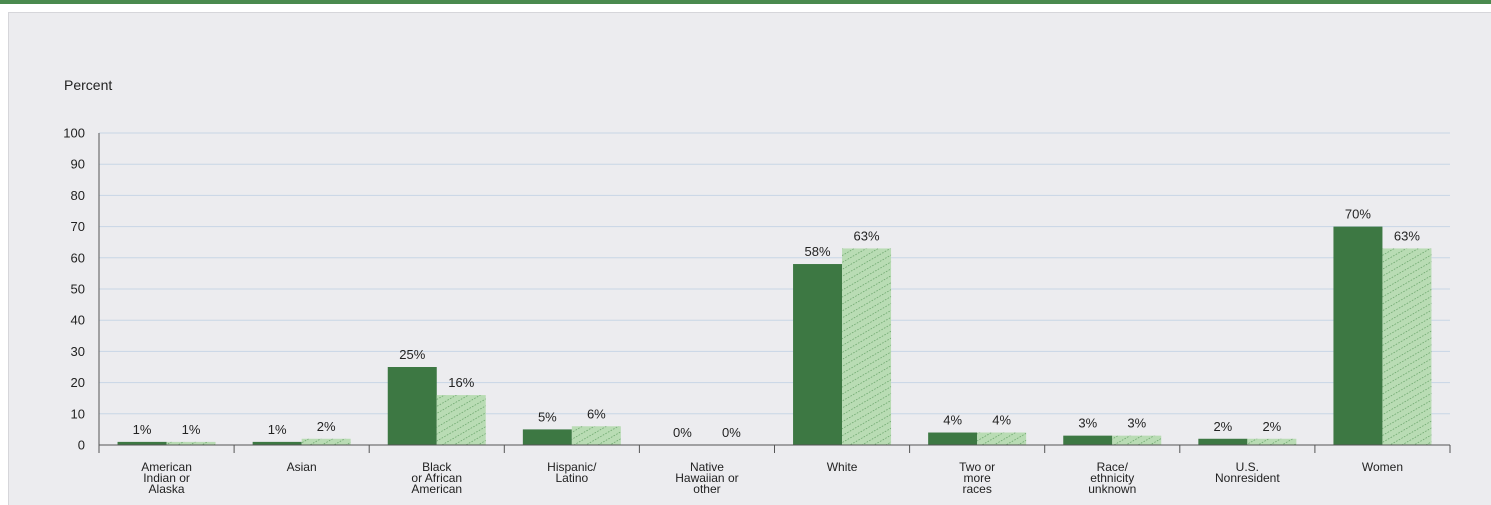 This screenshot has width=1491, height=505. I want to click on y-tick-label: 100, so click(74, 133).